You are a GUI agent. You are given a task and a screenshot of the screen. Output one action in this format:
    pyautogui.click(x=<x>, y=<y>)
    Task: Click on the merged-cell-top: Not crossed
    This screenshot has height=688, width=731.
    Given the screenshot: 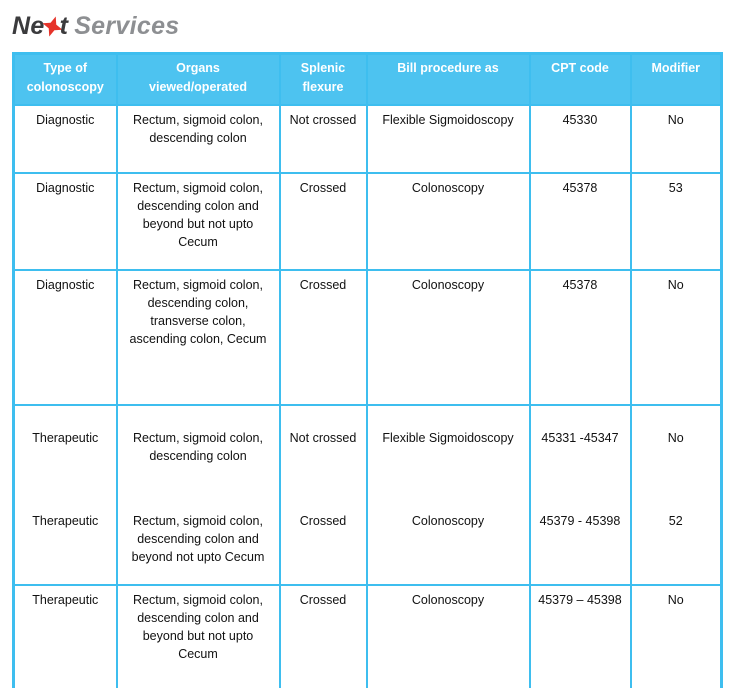 What is the action you would take?
    pyautogui.click(x=323, y=437)
    